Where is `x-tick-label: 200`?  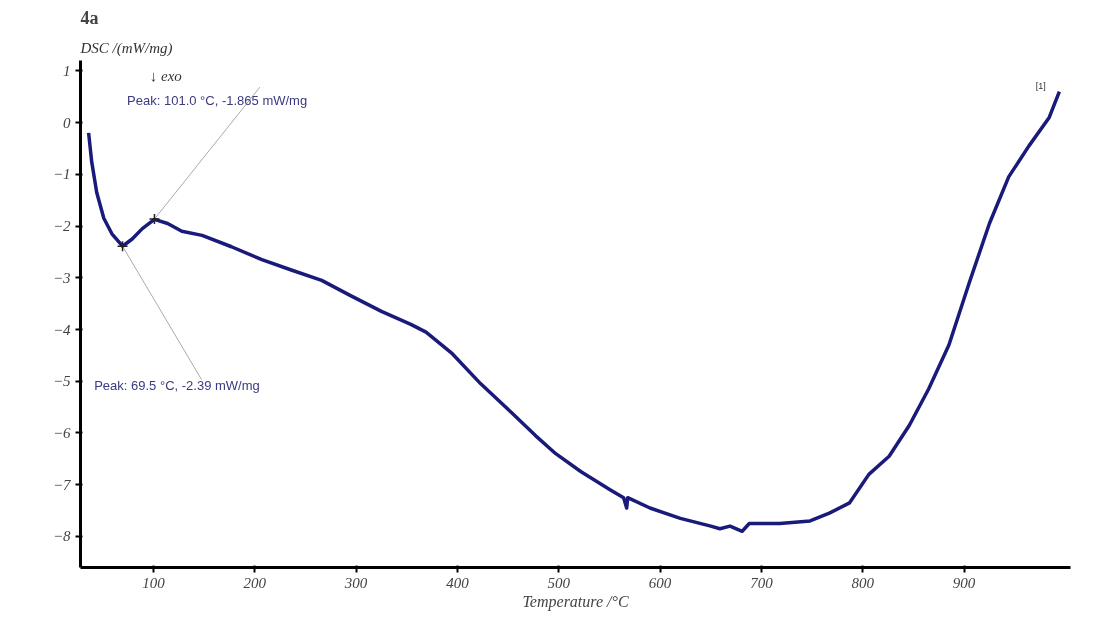
x-tick-label: 200 is located at coordinates (255, 582).